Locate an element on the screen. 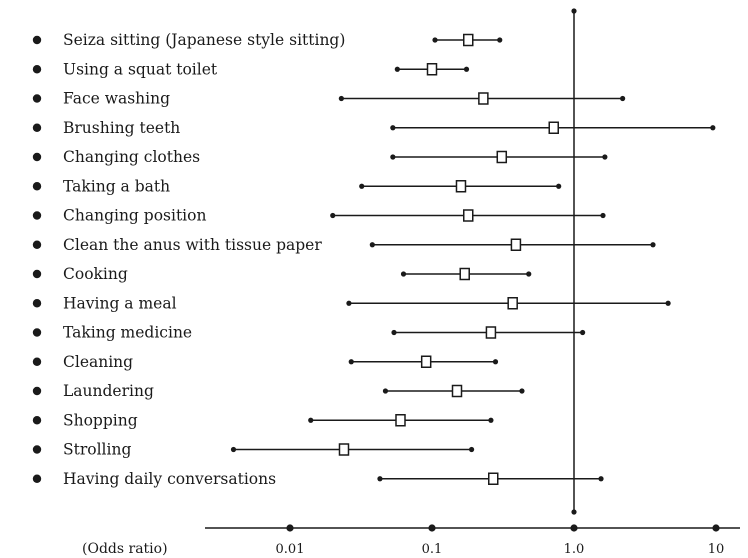 The height and width of the screenshot is (558, 748). reference-line-bottom-end is located at coordinates (574, 512).